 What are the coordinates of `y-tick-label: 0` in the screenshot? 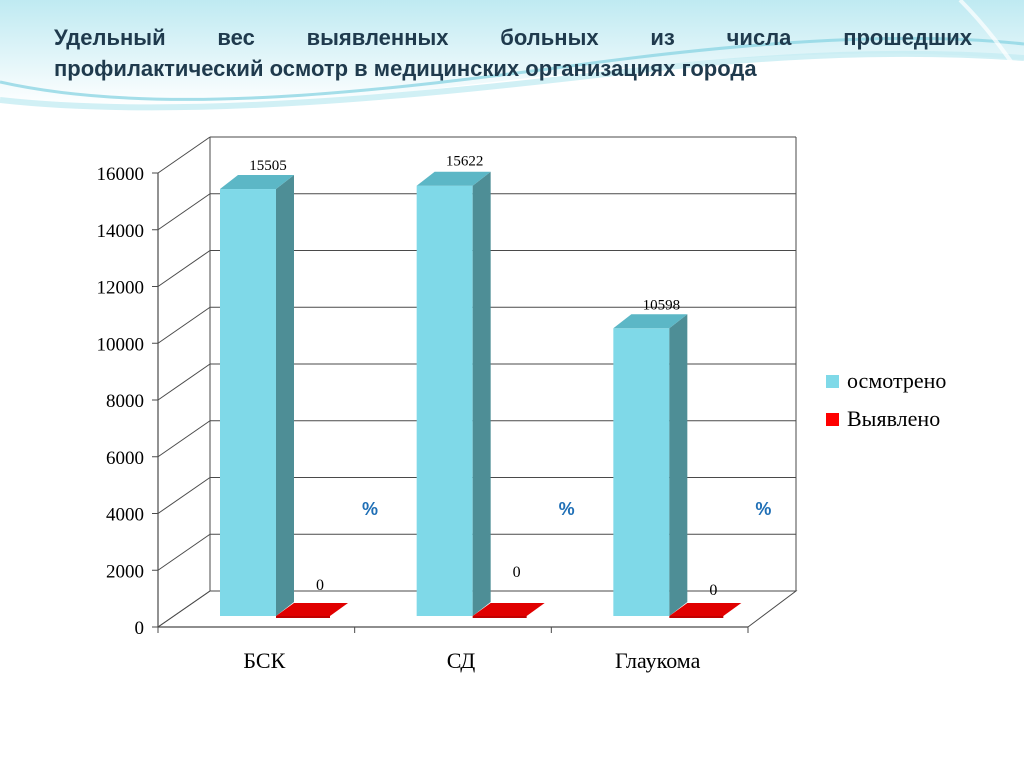 It's located at (140, 628).